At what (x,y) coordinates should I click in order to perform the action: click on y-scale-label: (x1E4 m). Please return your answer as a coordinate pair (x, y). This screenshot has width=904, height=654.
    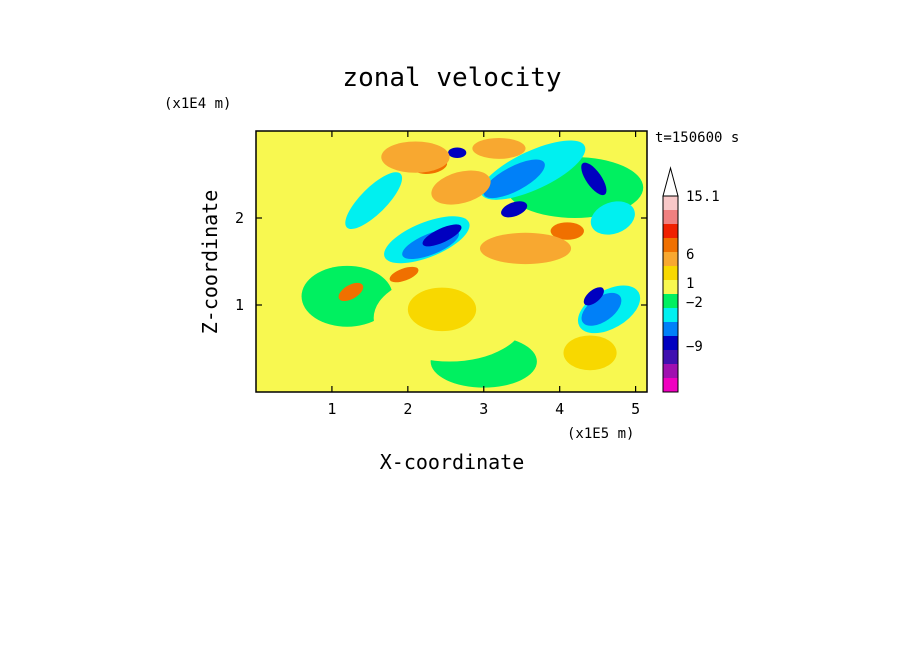
    Looking at the image, I should click on (197, 104).